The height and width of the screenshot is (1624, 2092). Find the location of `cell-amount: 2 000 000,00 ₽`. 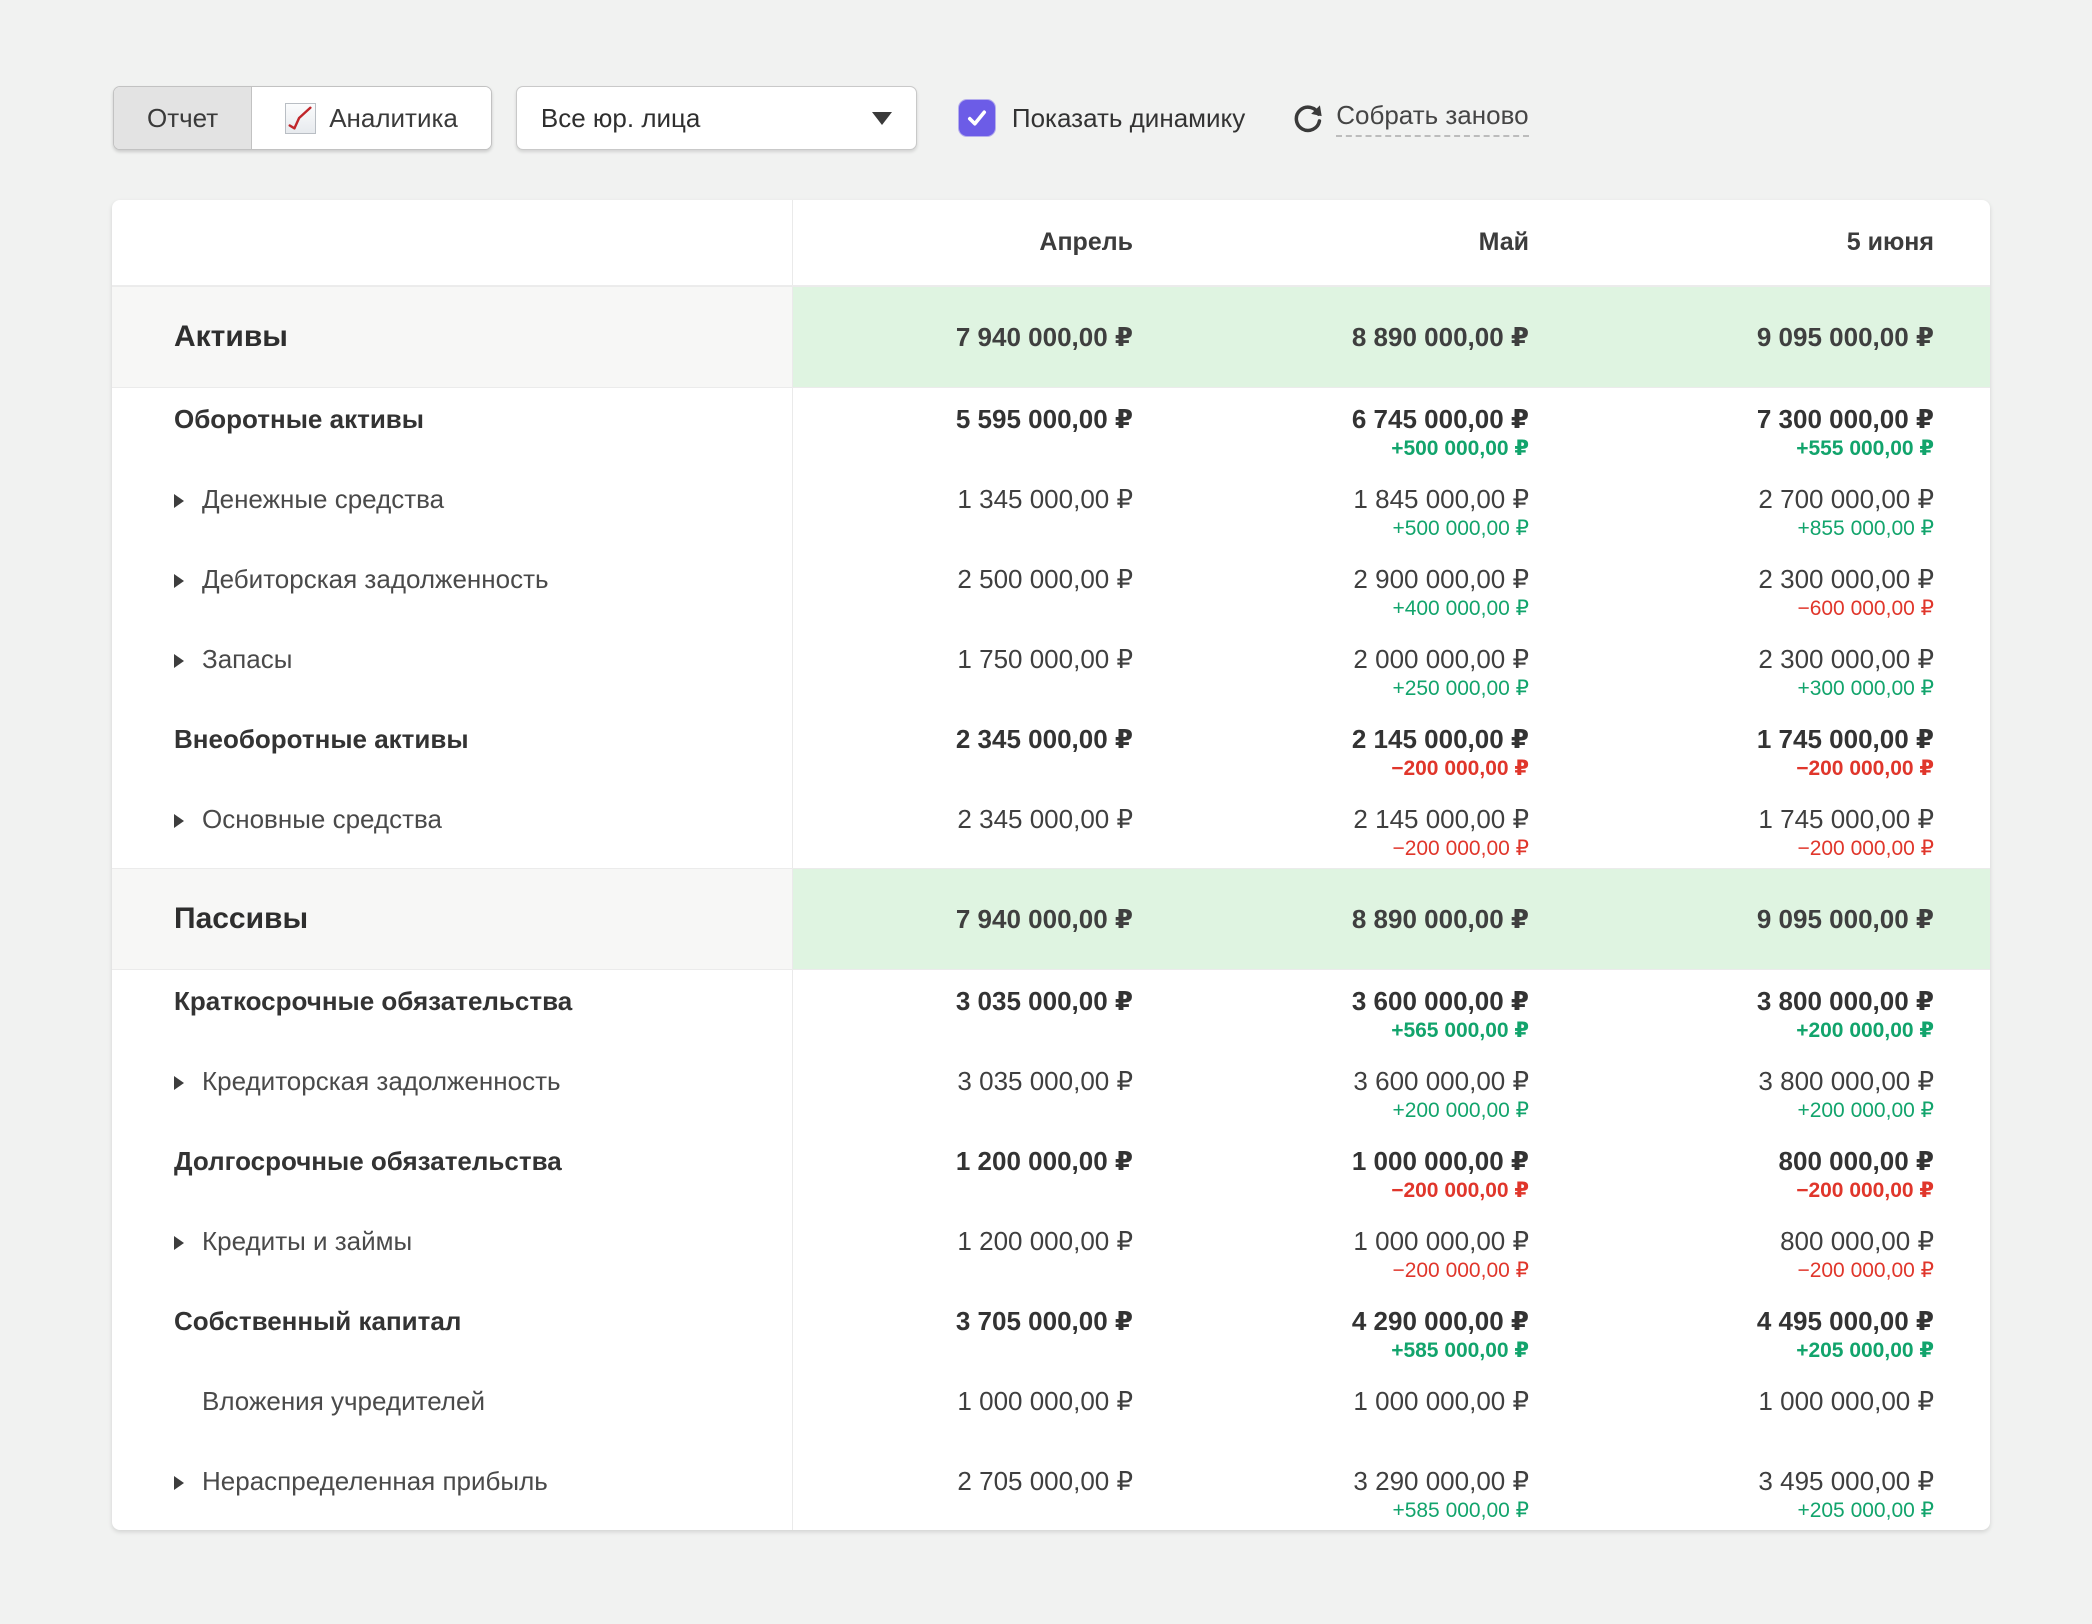

cell-amount: 2 000 000,00 ₽ is located at coordinates (1441, 659).